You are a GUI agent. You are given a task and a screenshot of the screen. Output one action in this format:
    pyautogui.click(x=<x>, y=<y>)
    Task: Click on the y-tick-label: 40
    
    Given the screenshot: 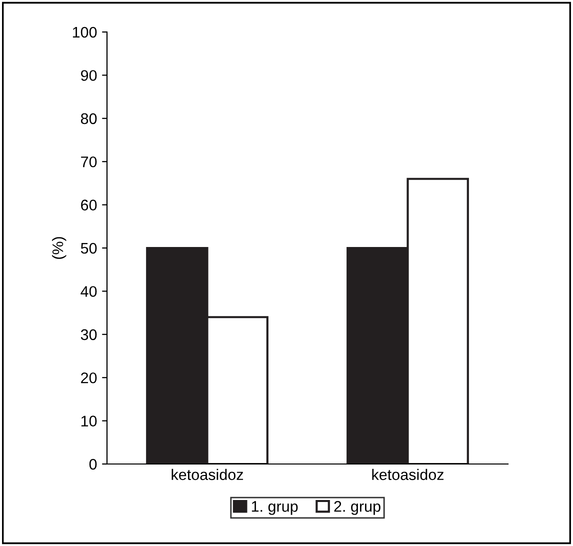 What is the action you would take?
    pyautogui.click(x=88, y=291)
    